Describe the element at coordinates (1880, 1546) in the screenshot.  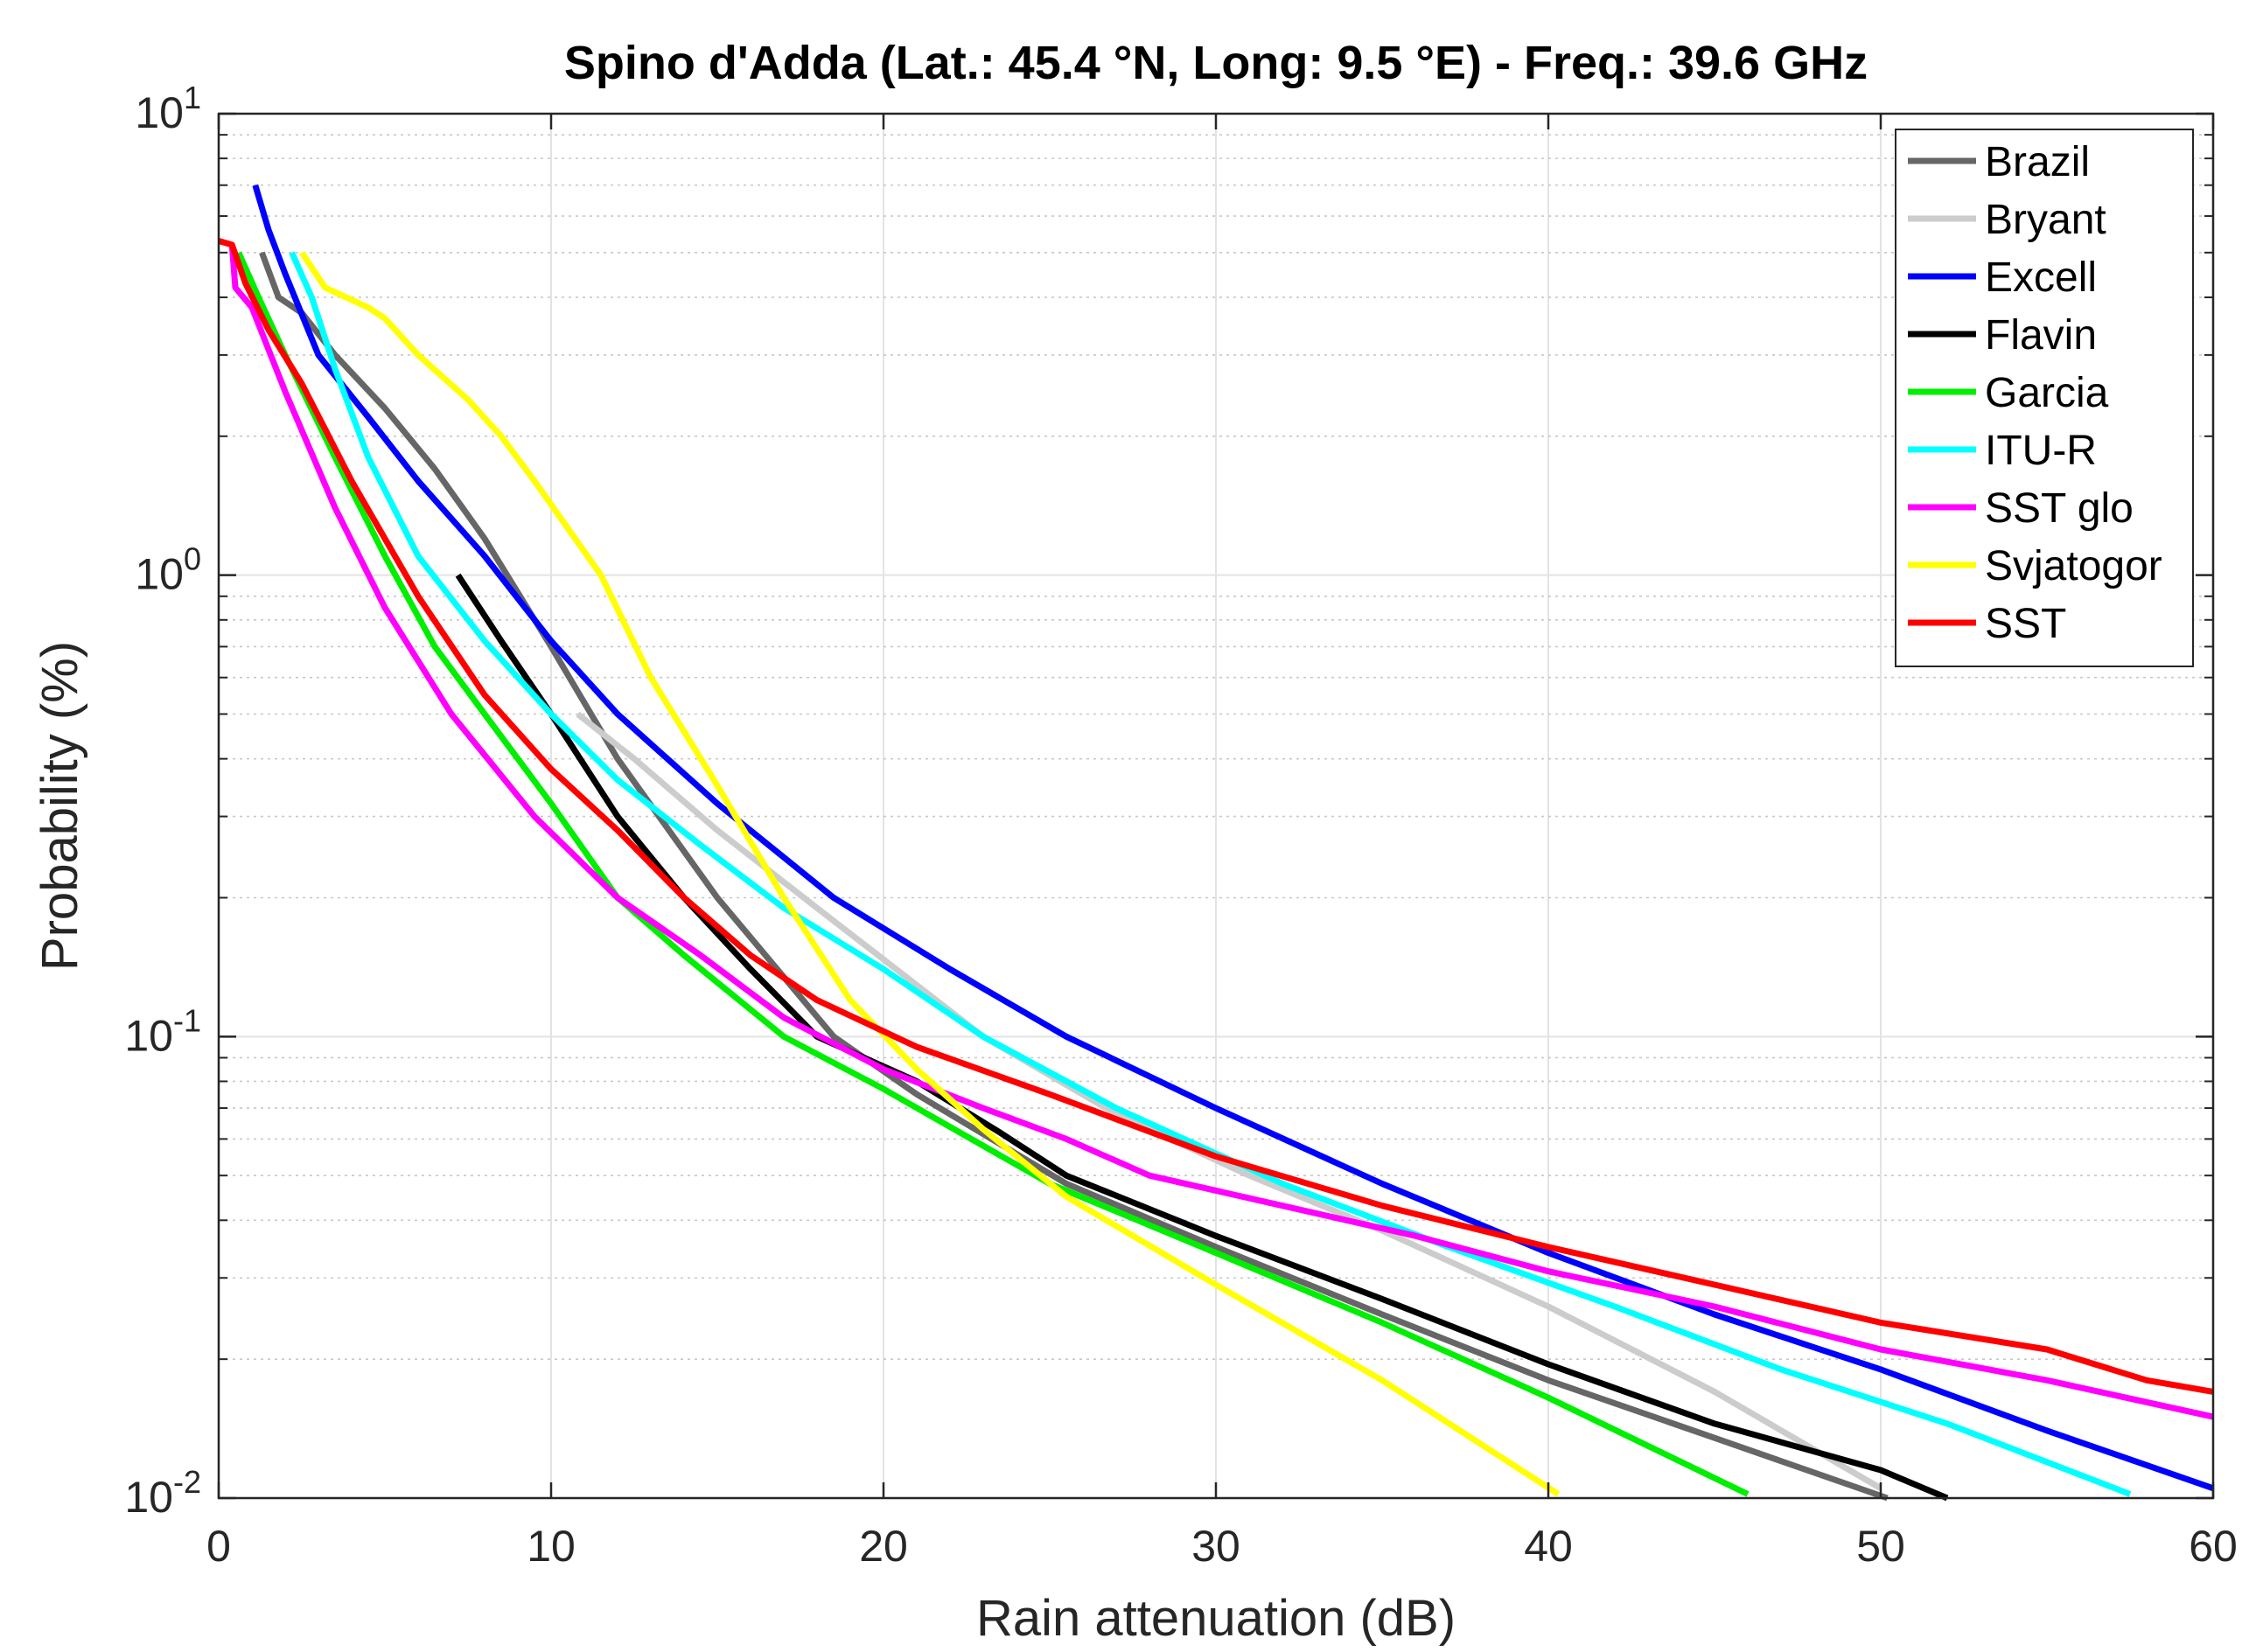
I see `x-tick-label: 50` at that location.